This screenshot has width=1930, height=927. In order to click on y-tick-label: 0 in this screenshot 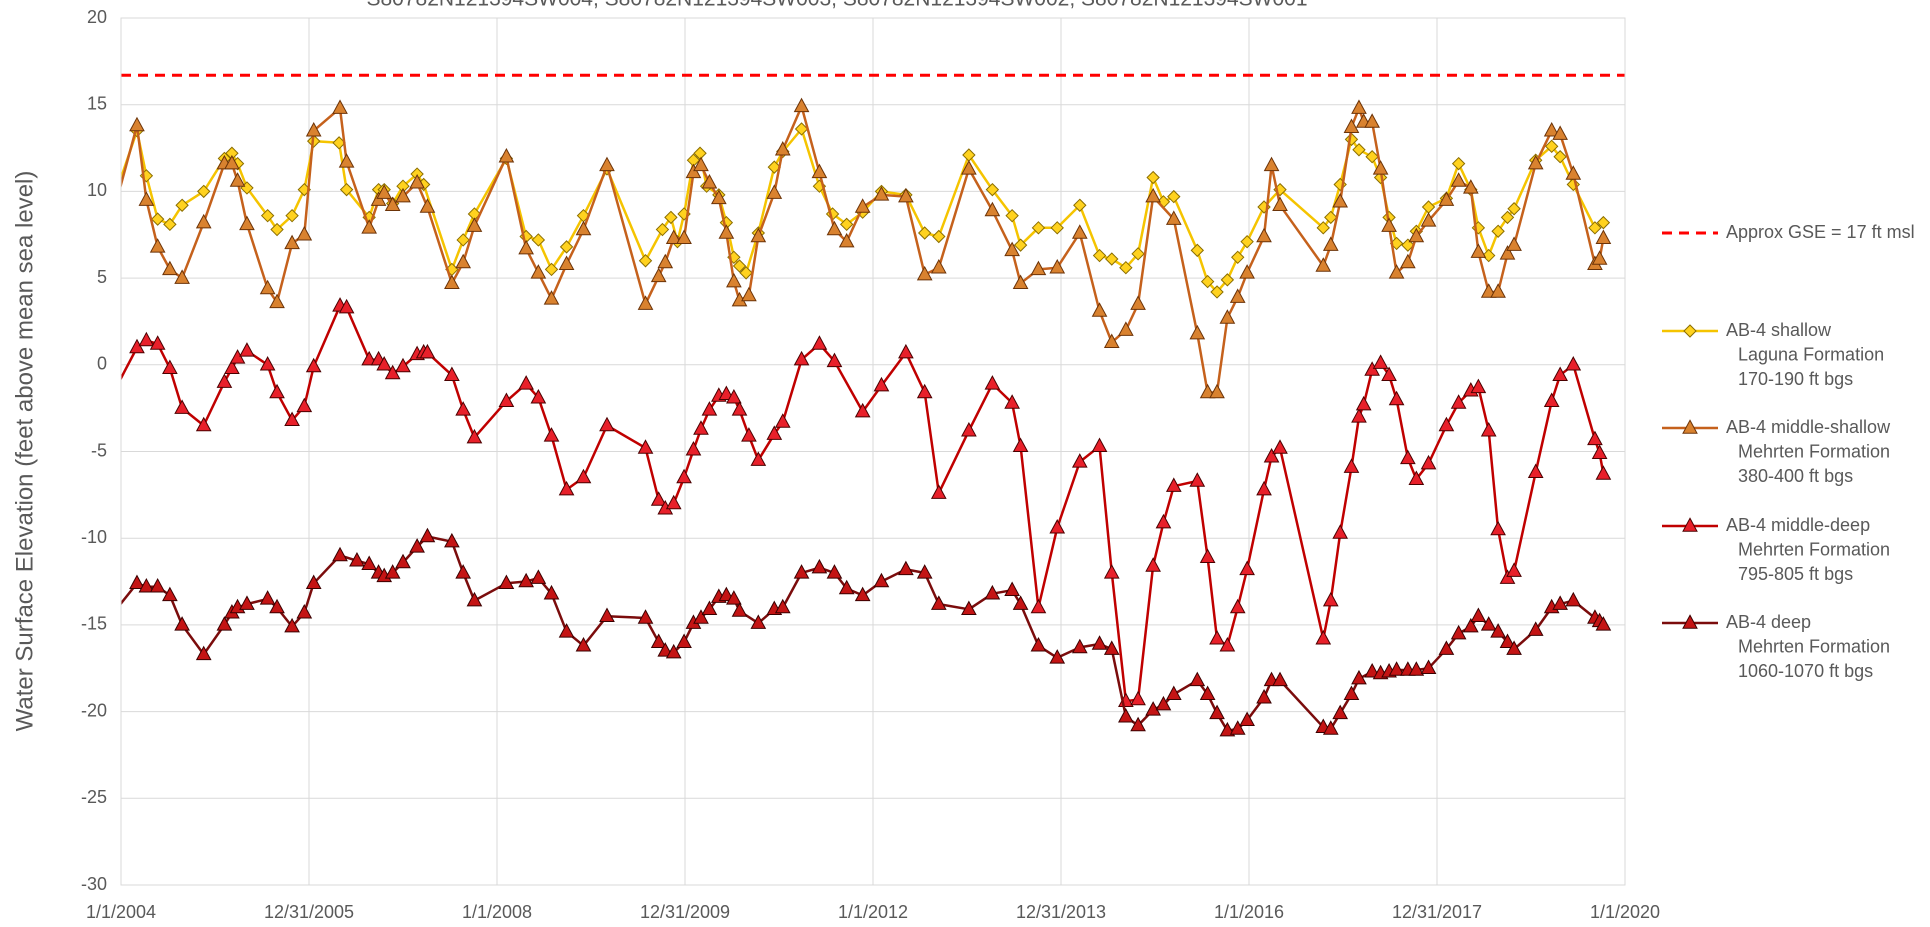, I will do `click(102, 364)`.